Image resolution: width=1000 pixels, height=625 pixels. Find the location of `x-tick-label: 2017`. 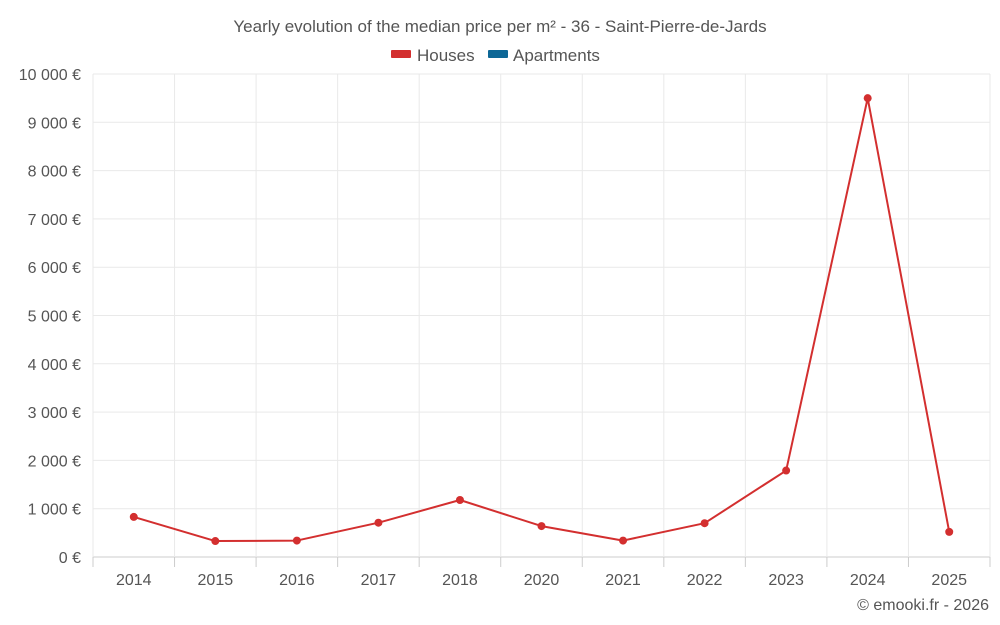

x-tick-label: 2017 is located at coordinates (379, 580).